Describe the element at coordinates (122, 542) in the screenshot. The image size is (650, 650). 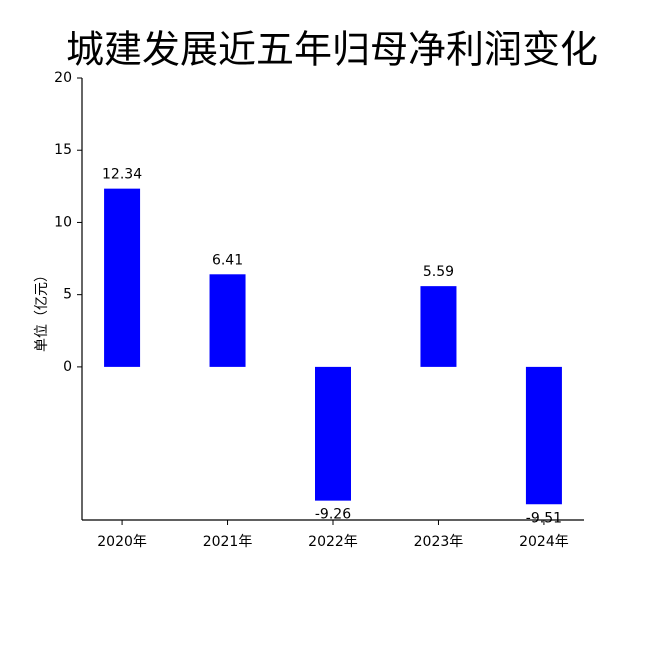
I see `x-tick-label: 2020年` at that location.